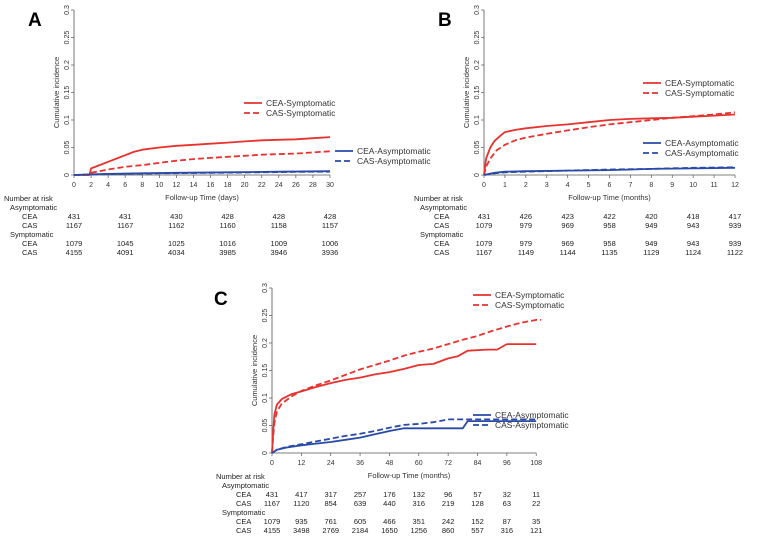  I want to click on risk-value: 152, so click(477, 521).